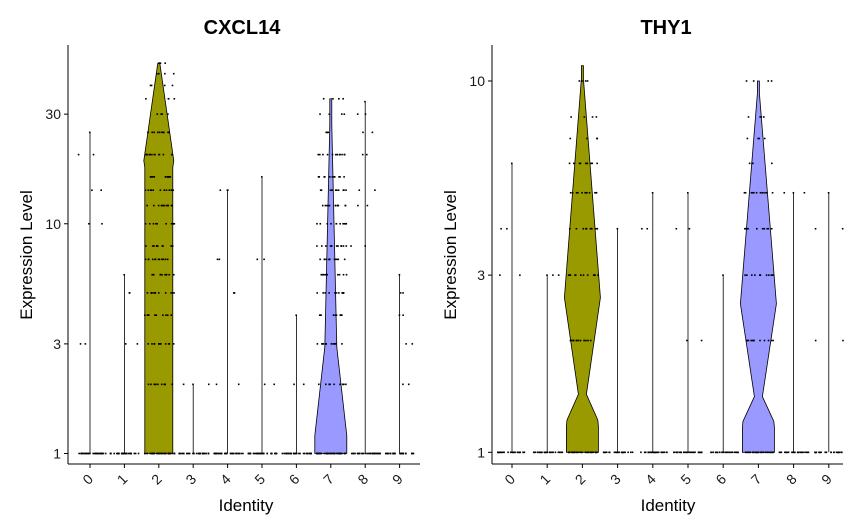 The height and width of the screenshot is (532, 862). I want to click on chart-title: THY1, so click(665, 28).